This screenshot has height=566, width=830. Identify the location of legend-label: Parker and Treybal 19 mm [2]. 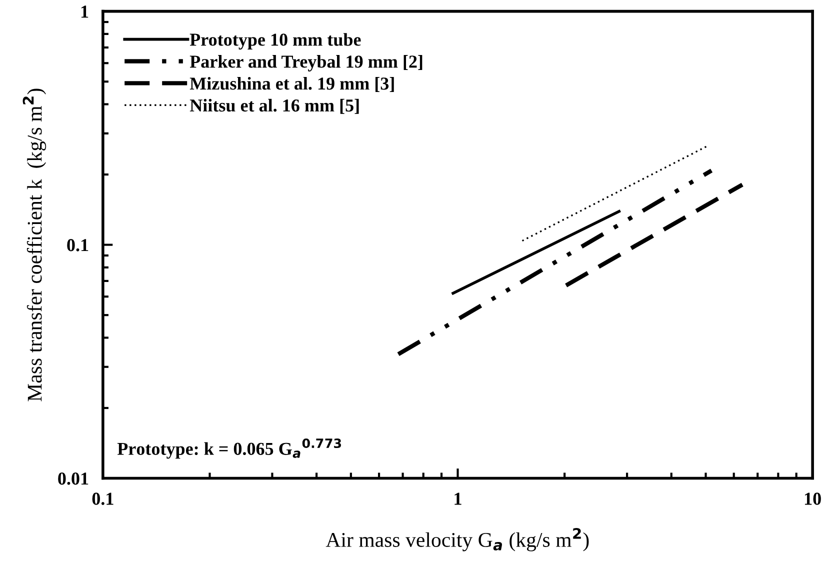
(306, 63).